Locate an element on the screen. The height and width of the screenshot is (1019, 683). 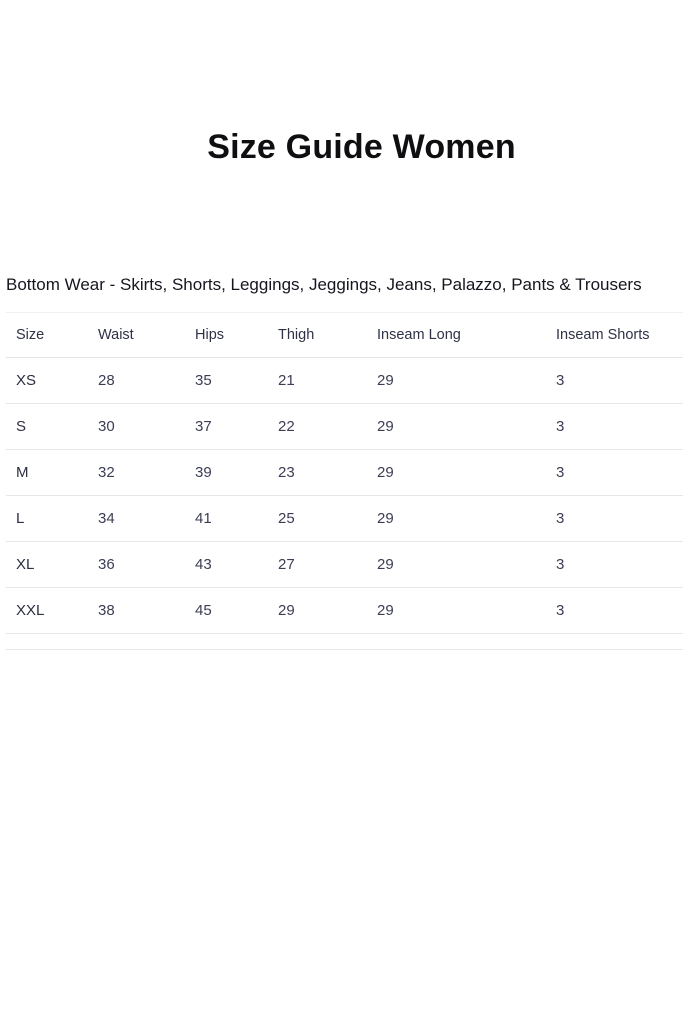
column-header-inseam-shorts: Inseam Shorts is located at coordinates (614, 335).